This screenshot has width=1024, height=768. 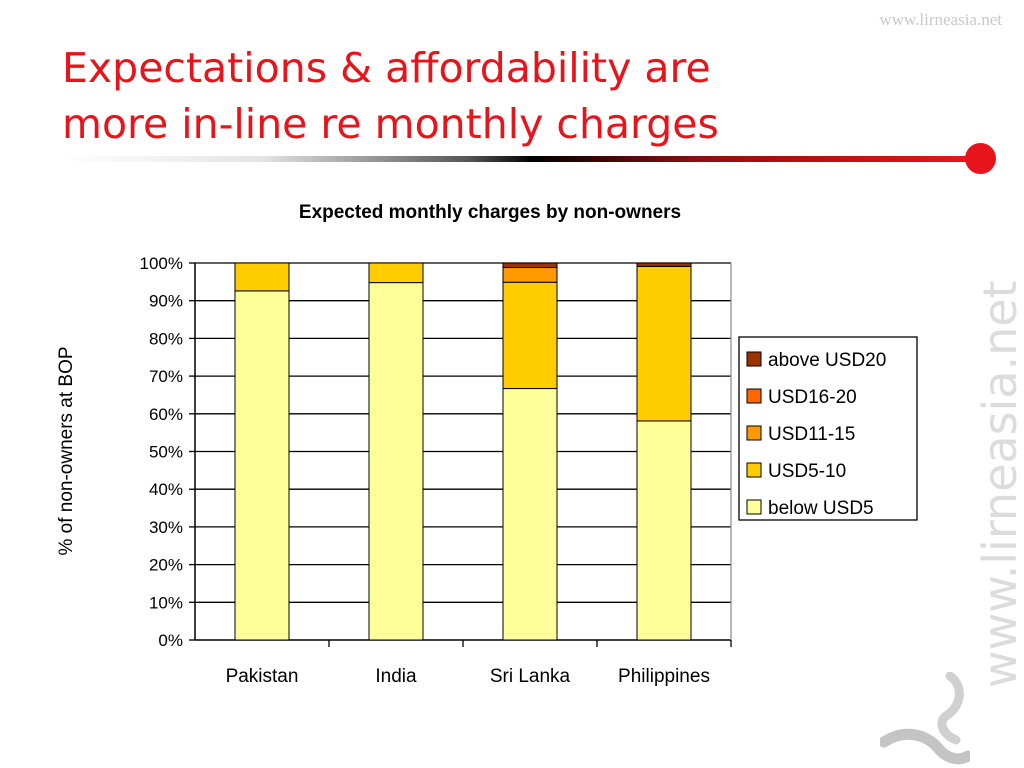 I want to click on y-tick-label: 0%, so click(x=170, y=640).